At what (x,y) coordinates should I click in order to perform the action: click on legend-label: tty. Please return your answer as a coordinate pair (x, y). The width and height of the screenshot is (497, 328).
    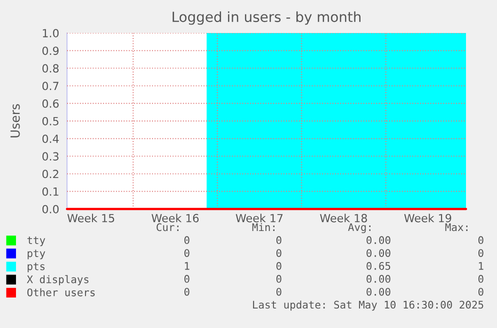
    Looking at the image, I should click on (36, 241).